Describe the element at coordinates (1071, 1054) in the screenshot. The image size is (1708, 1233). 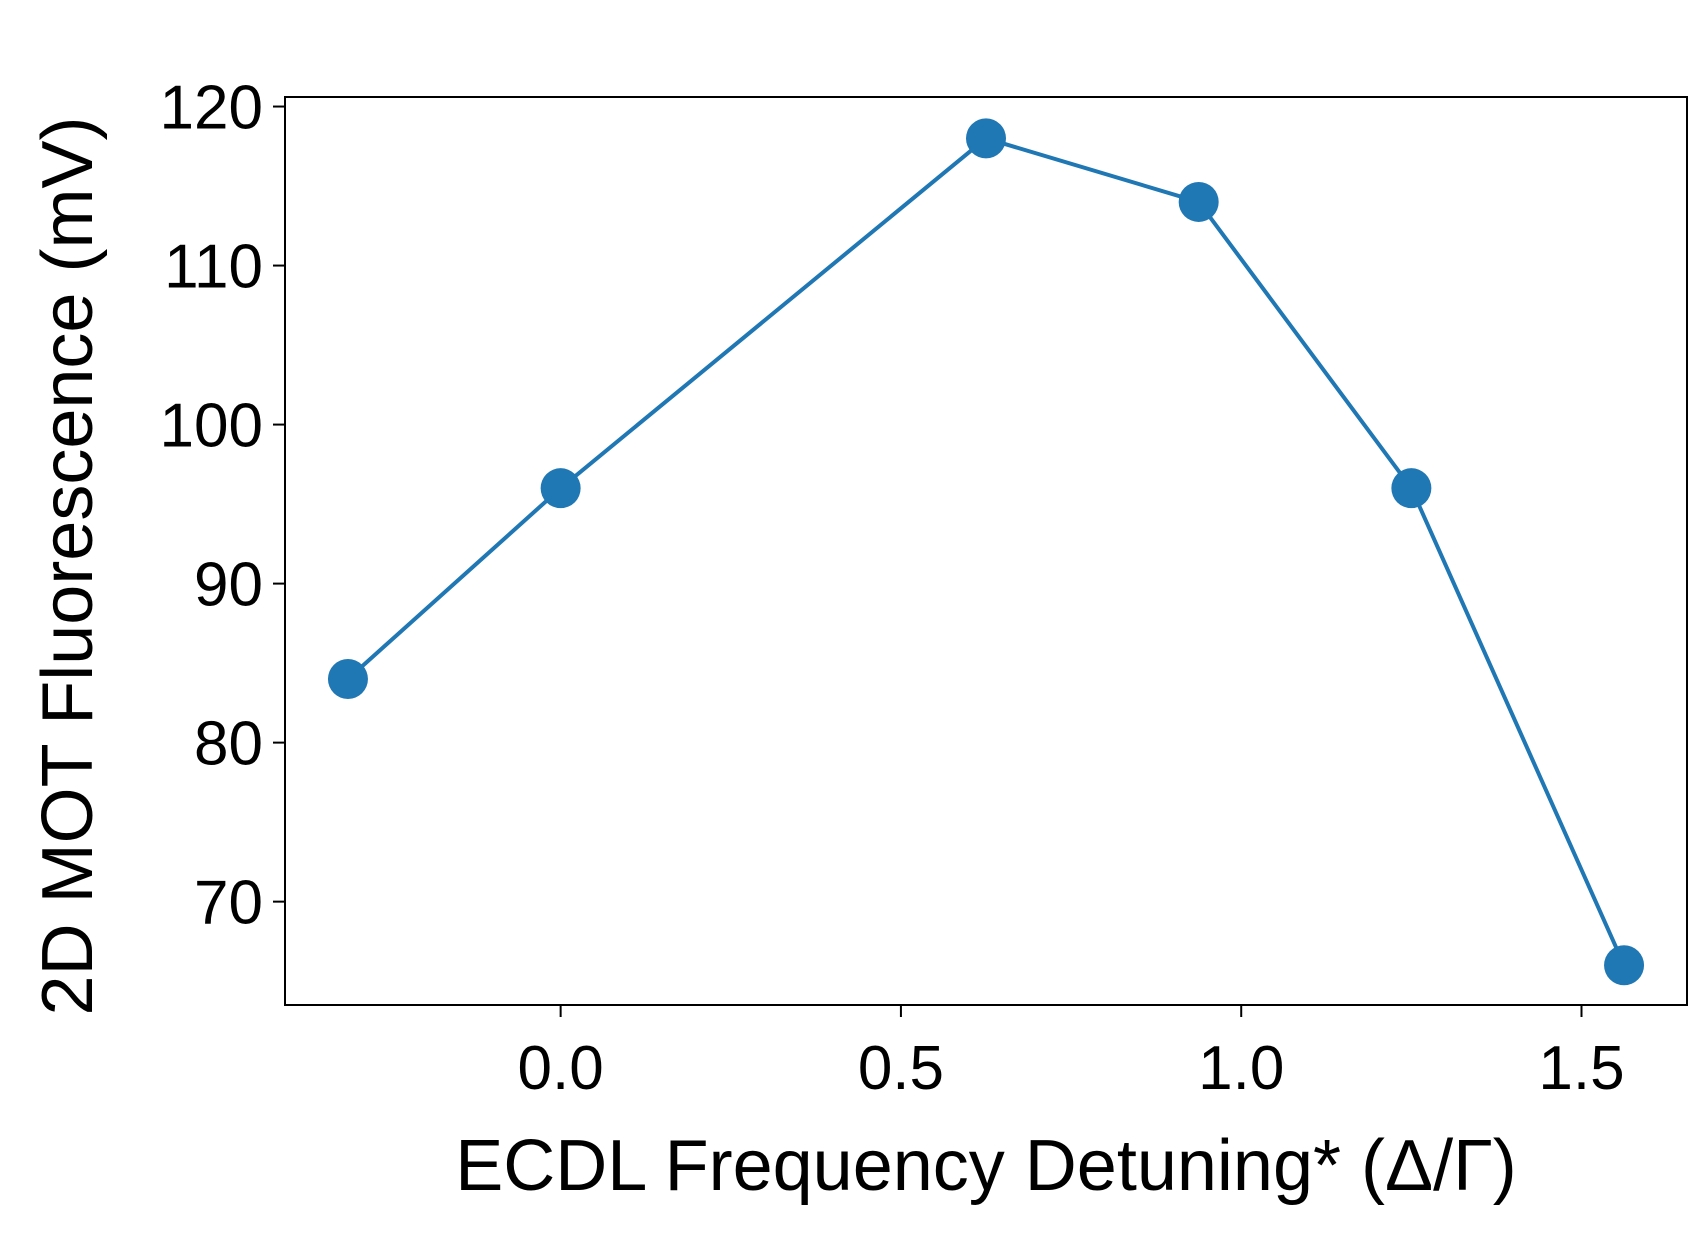
I see `x-axis: 0.0 0.5 1.0 1.5` at that location.